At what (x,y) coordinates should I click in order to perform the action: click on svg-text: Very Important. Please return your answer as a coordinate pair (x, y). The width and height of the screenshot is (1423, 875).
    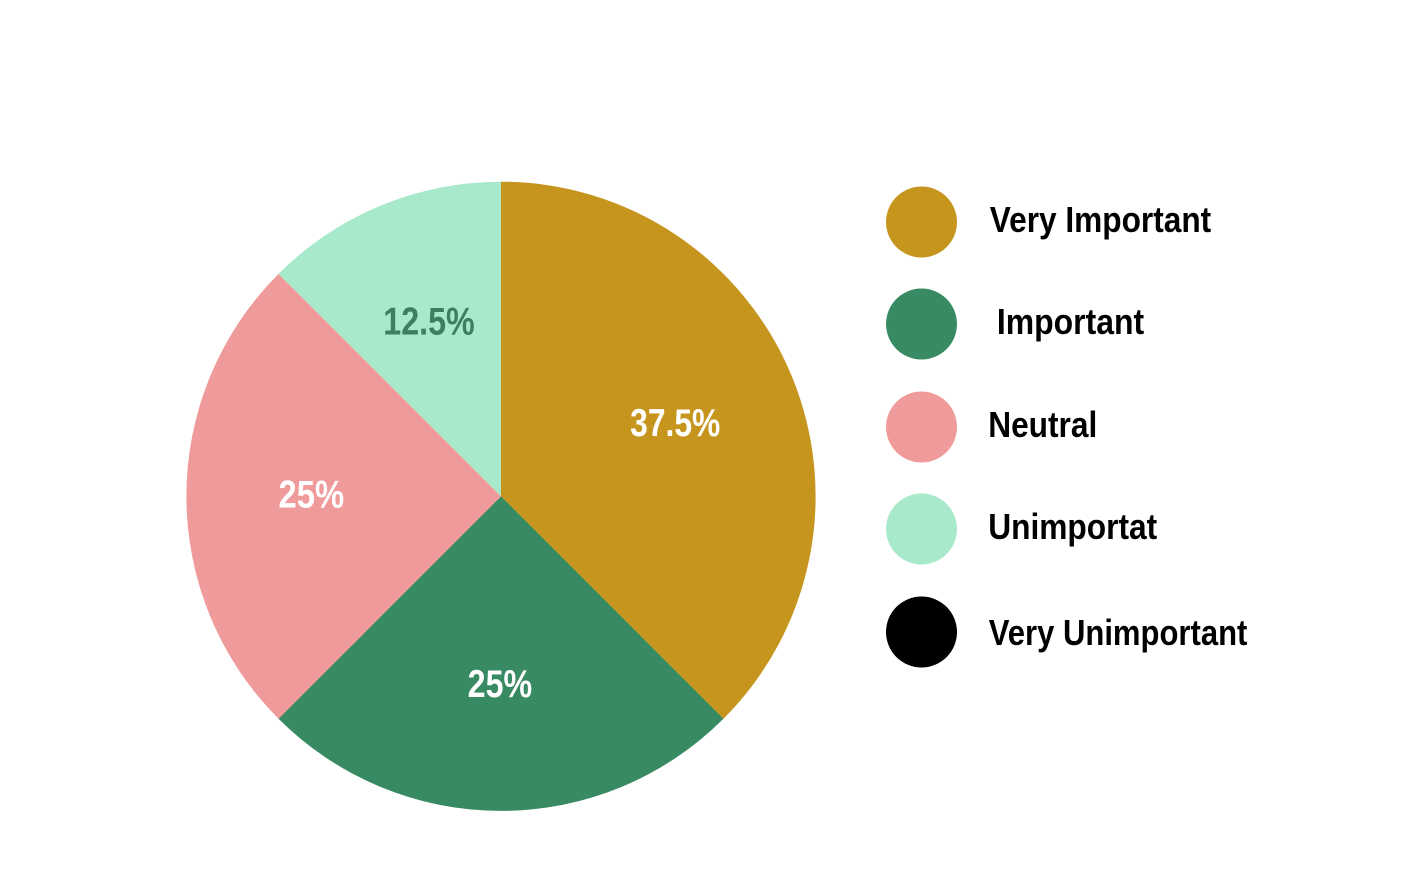
    Looking at the image, I should click on (1100, 220).